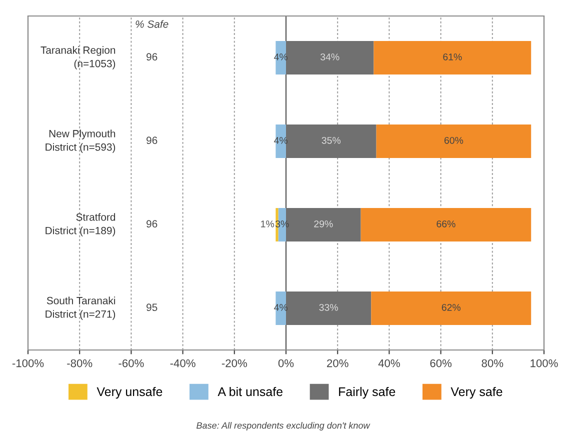 Image resolution: width=566 pixels, height=437 pixels. I want to click on x-tick-label: -100%, so click(28, 363).